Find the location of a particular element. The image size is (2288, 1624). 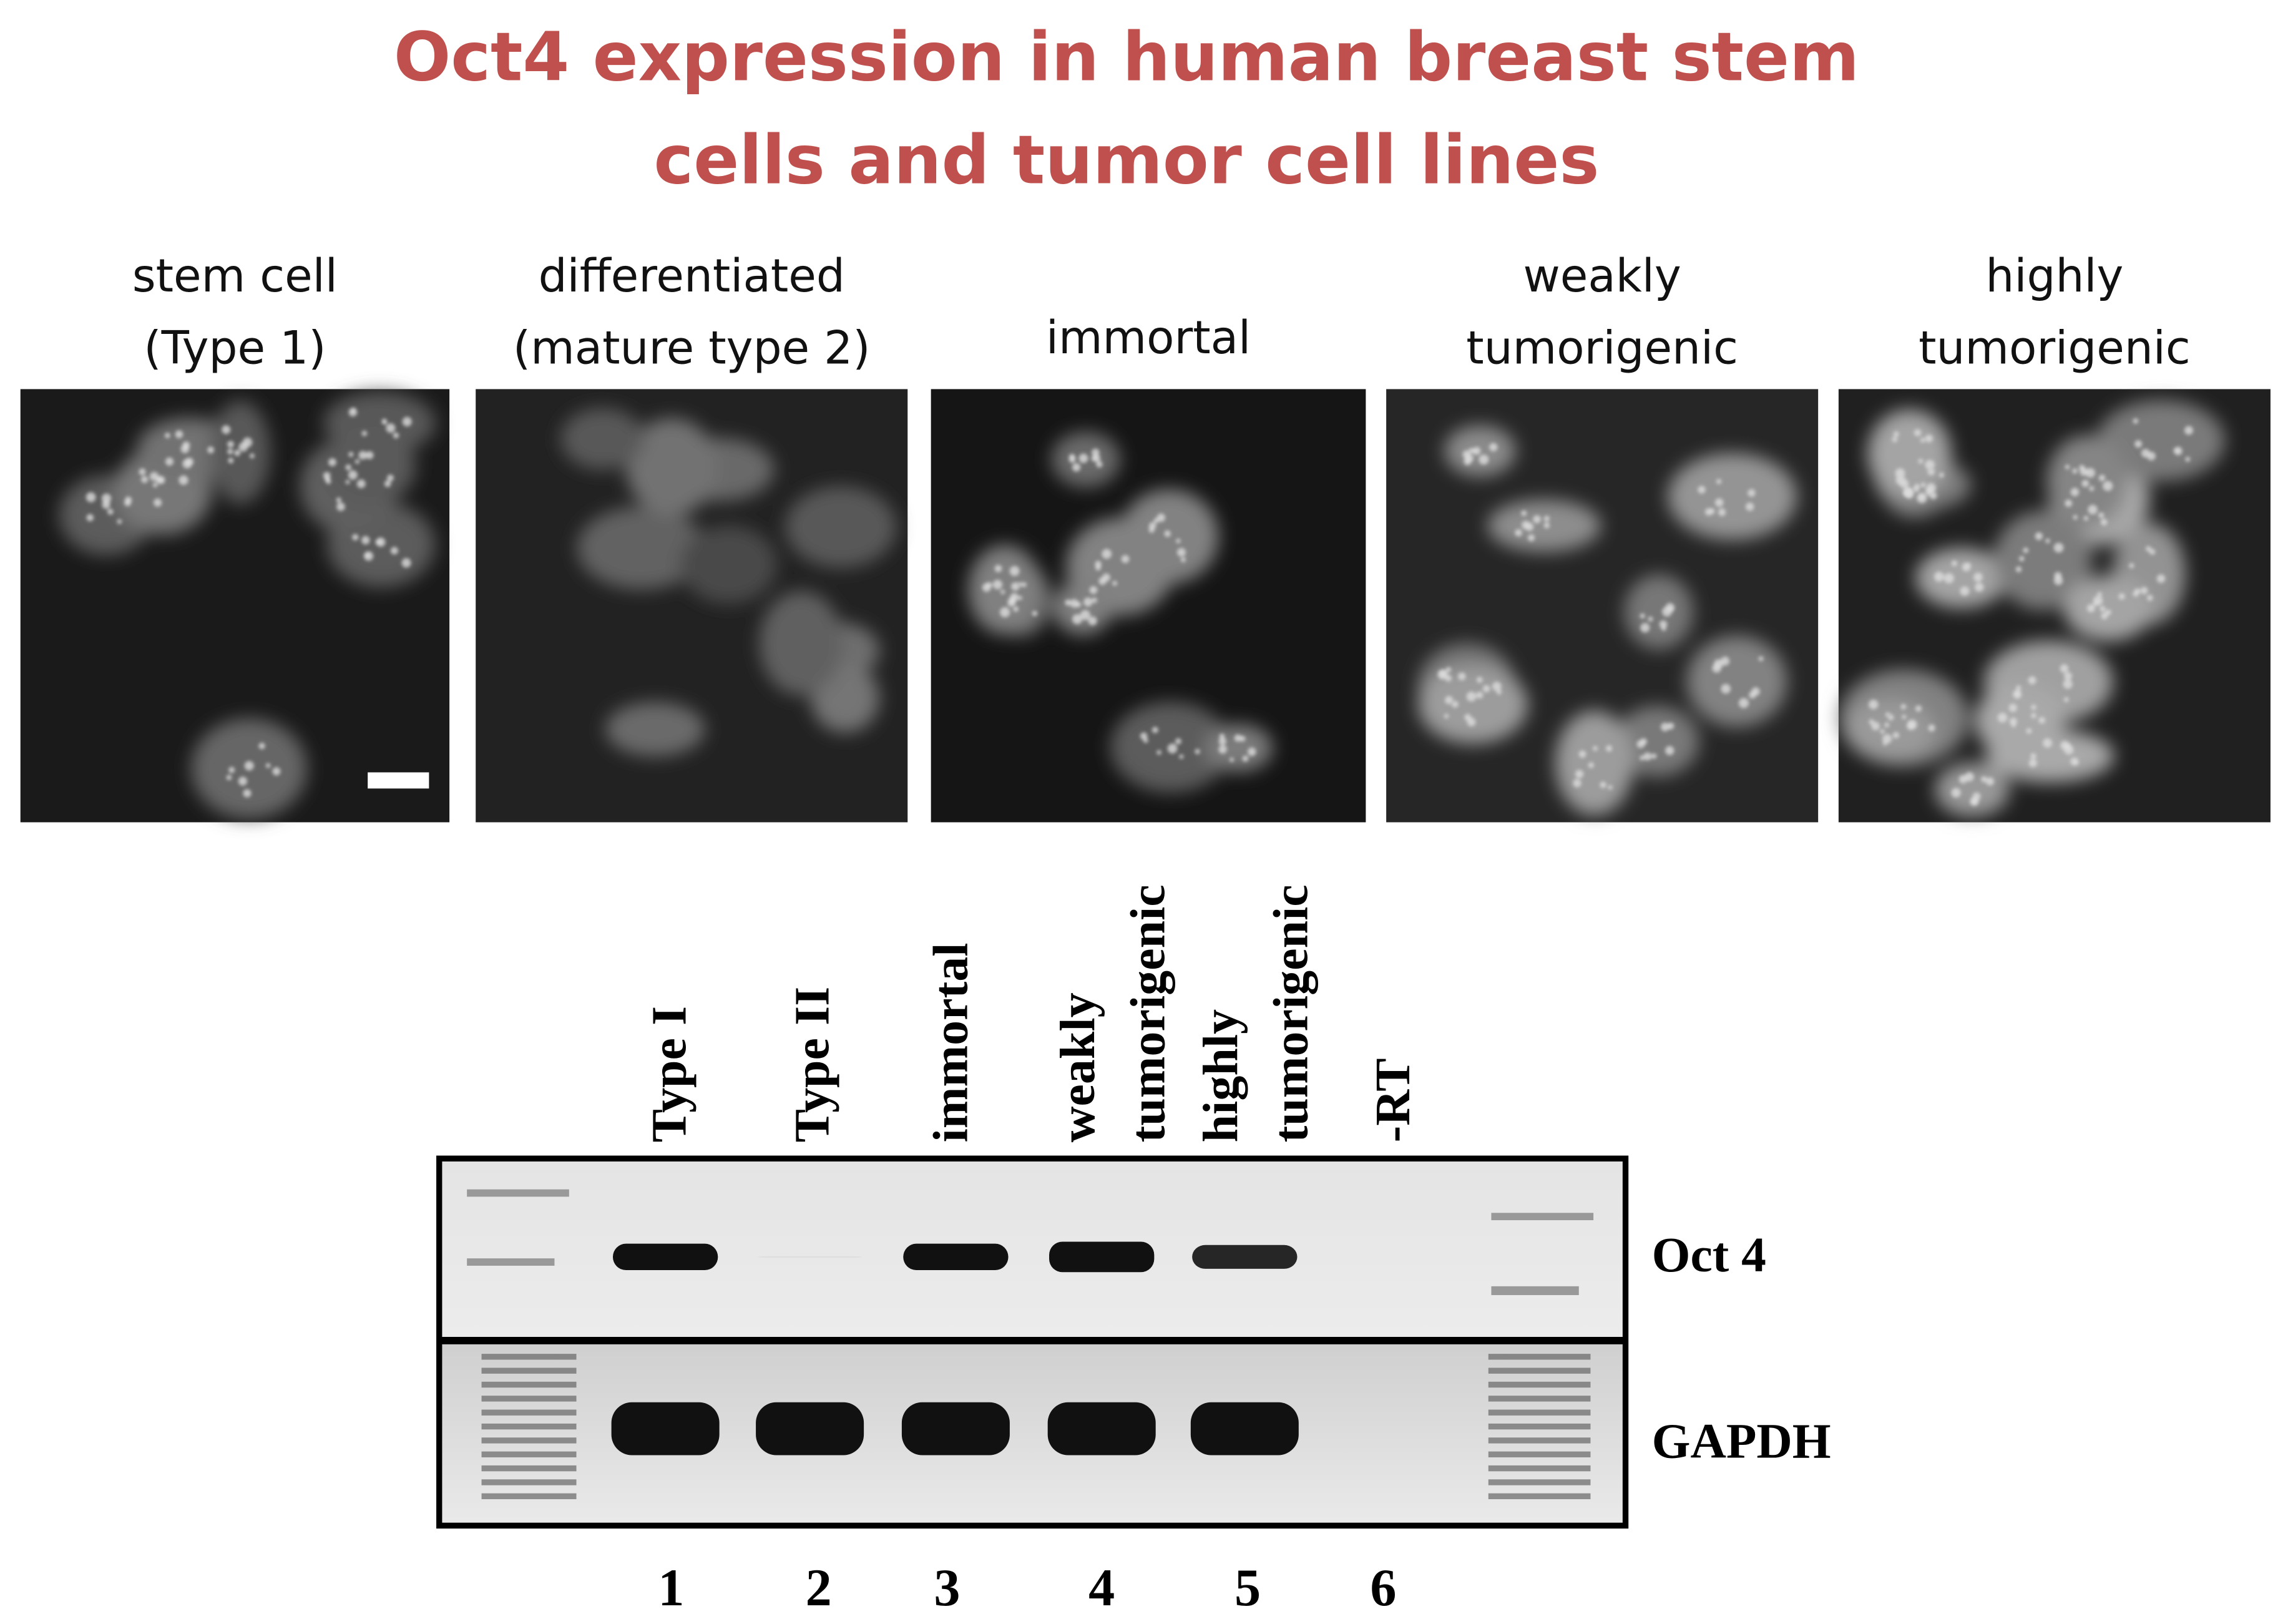

panel-label: tumorigenic is located at coordinates (2055, 348).